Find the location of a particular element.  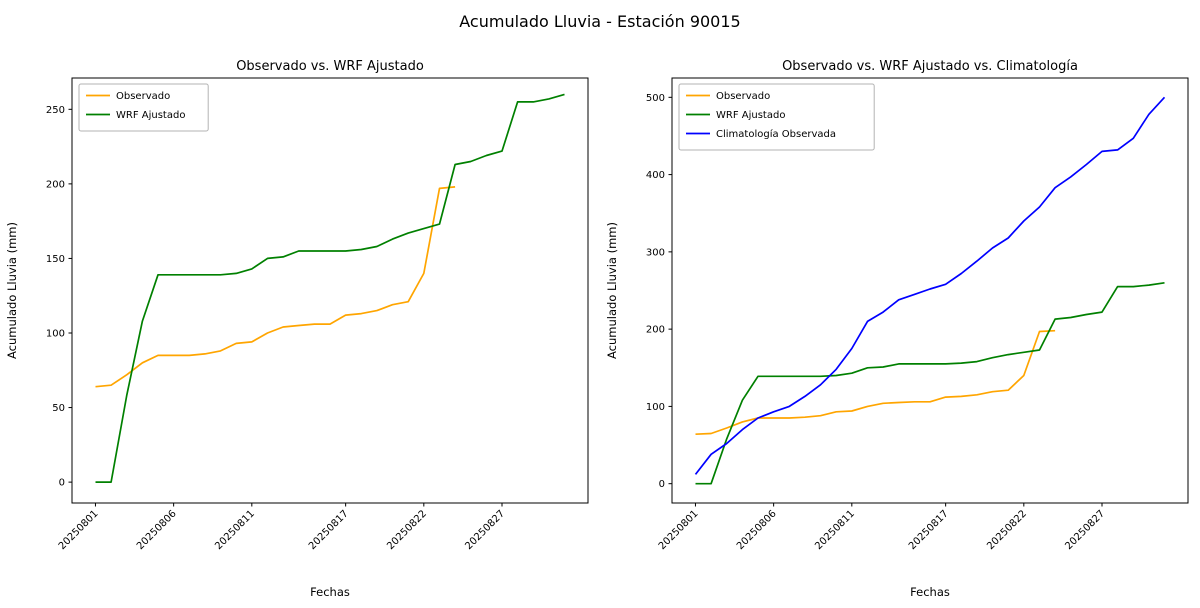

legend-label-climatolog-a-observada: Climatología Observada is located at coordinates (776, 134).